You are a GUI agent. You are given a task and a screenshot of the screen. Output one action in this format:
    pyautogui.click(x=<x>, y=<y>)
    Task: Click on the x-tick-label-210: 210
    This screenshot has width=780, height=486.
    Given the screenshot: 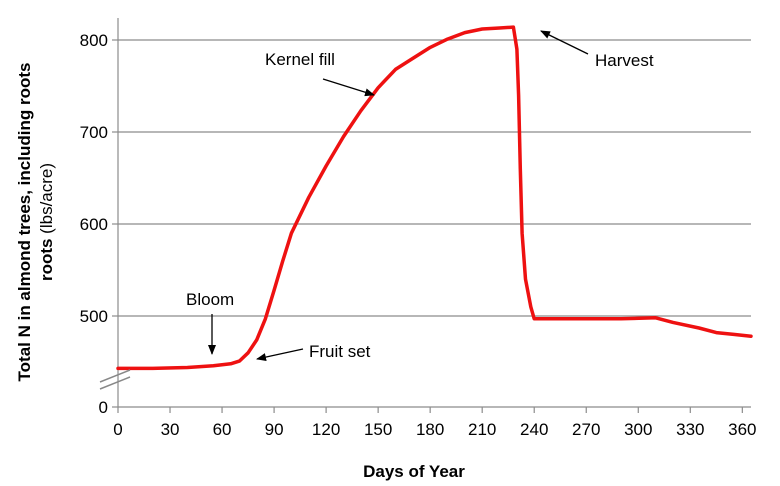 What is the action you would take?
    pyautogui.click(x=482, y=429)
    